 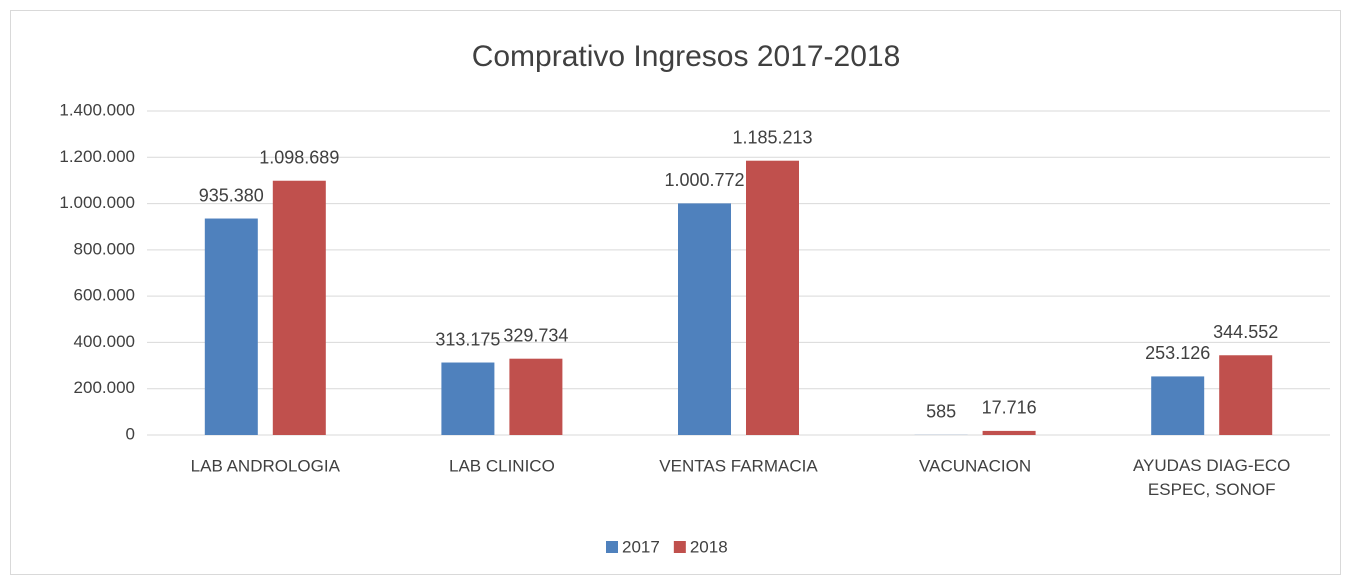 I want to click on data-label: 1.098.689, so click(x=299, y=157).